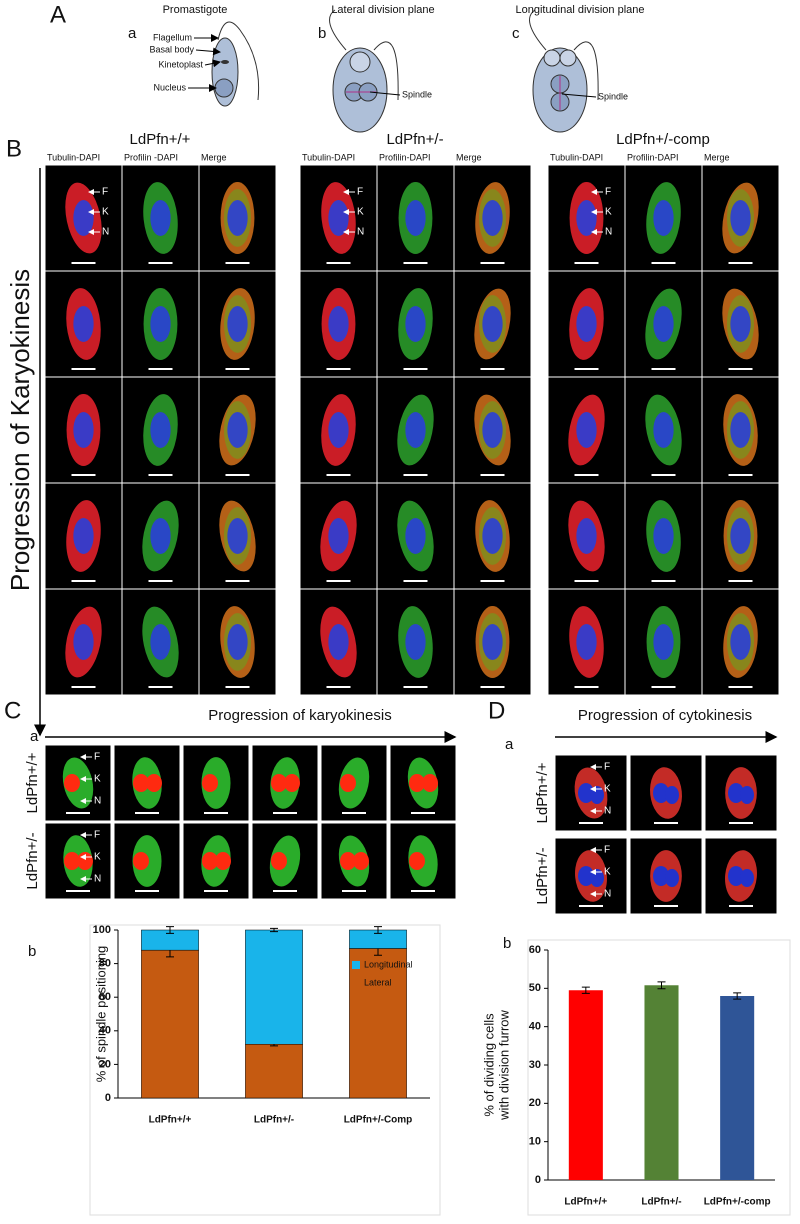  Describe the element at coordinates (535, 1065) in the screenshot. I see `y-tick-label: 30` at that location.